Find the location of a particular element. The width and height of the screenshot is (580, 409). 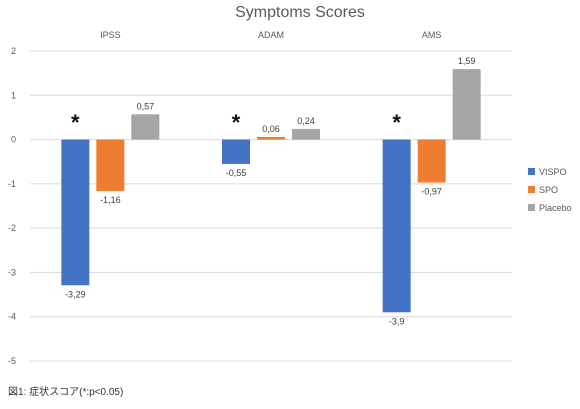

legend-label: VISPO is located at coordinates (553, 172).